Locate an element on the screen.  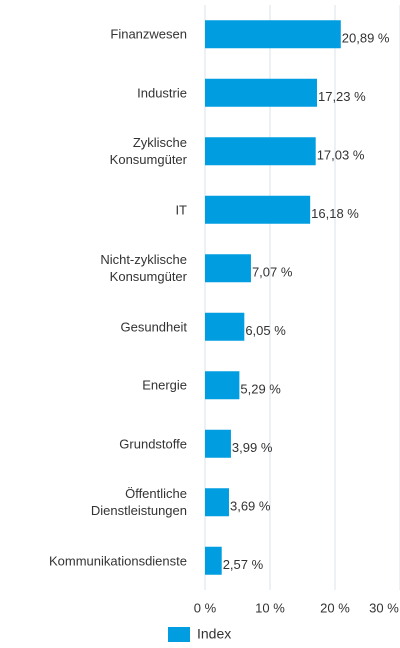
category-label: Zyklische Konsumgüter is located at coordinates (148, 151).